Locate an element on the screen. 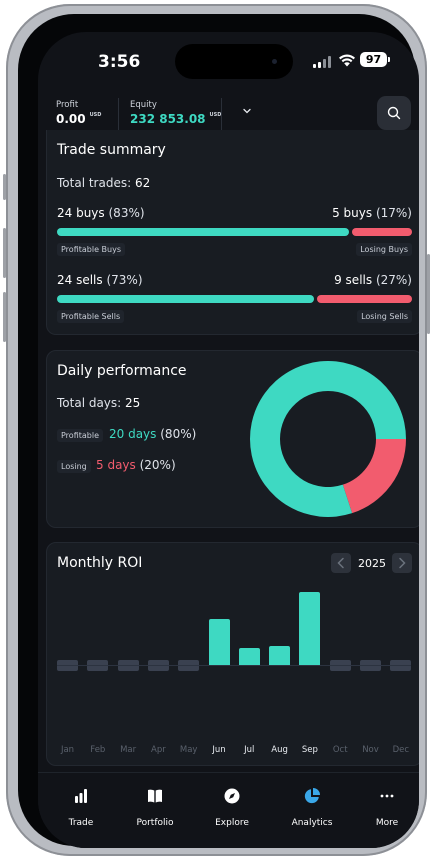 Image resolution: width=435 pixels, height=859 pixels. camera-icon is located at coordinates (274, 61).